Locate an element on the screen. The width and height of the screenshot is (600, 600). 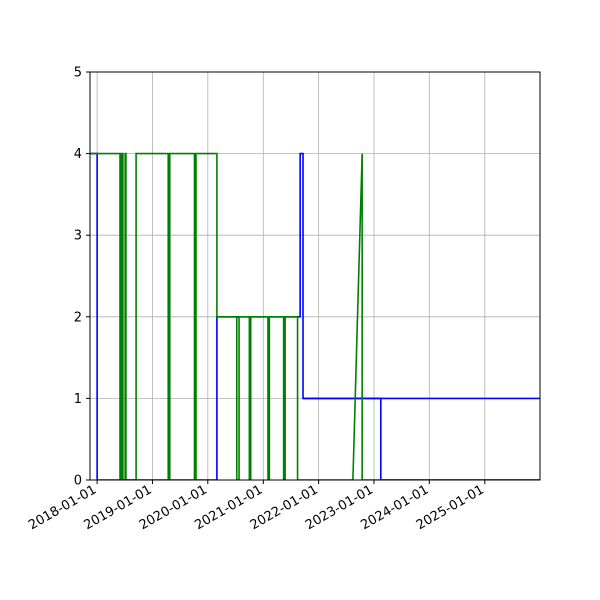
y-tick-label: 2 is located at coordinates (78, 317).